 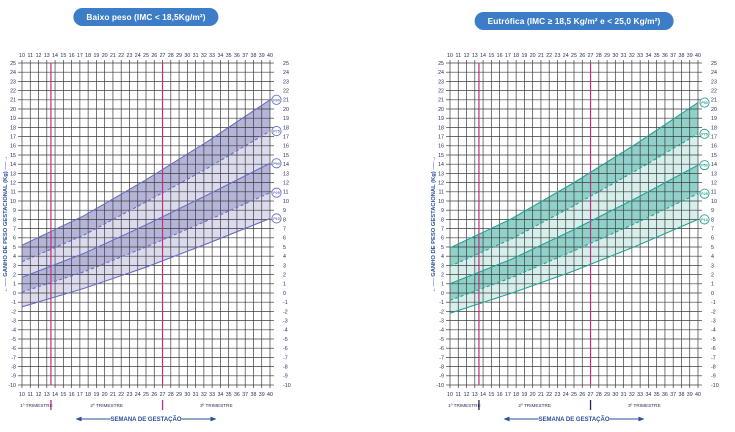 What do you see at coordinates (171, 56) in the screenshot?
I see `x-tick-label-top: 28` at bounding box center [171, 56].